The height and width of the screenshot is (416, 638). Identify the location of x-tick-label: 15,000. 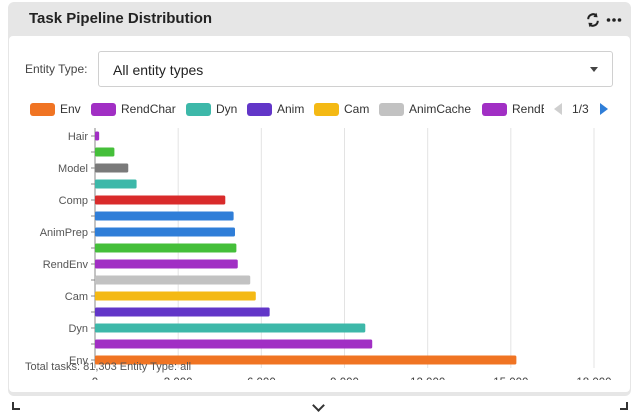
(510, 378).